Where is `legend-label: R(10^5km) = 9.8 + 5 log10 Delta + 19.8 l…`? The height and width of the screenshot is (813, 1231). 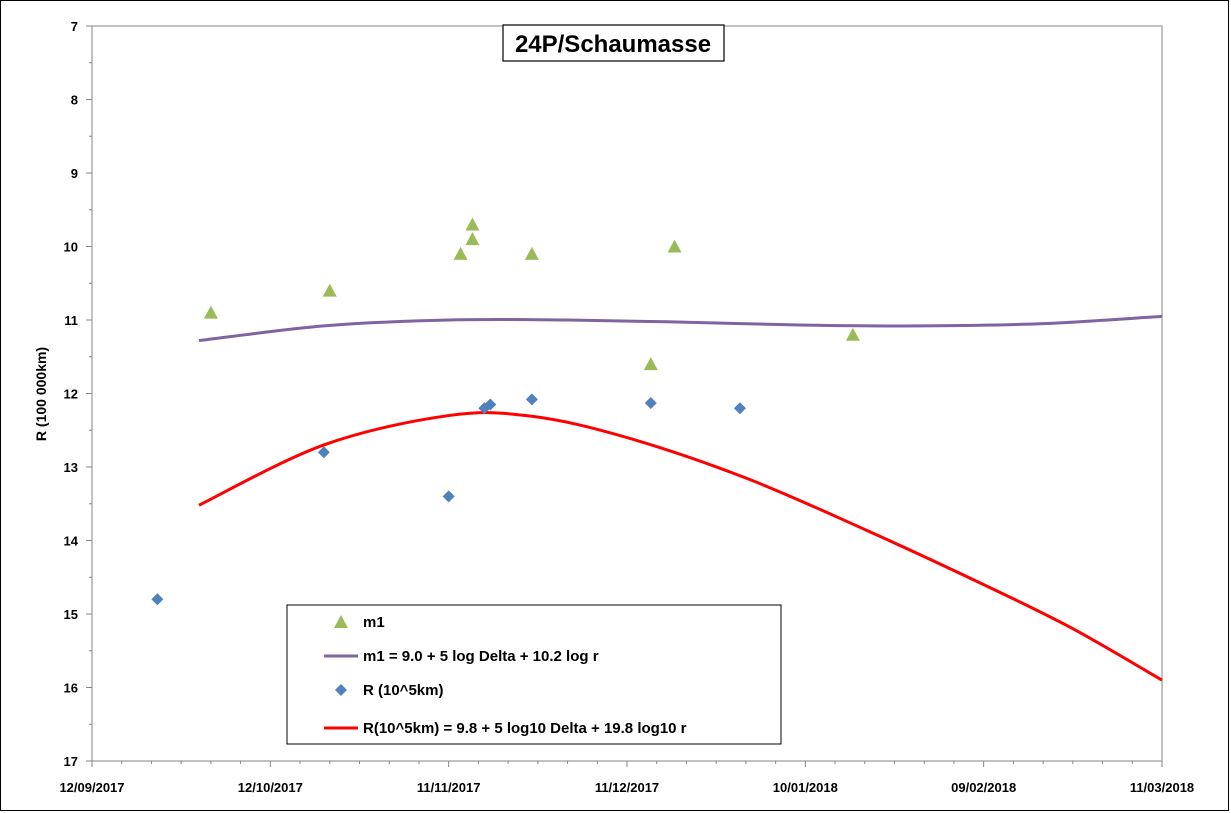 legend-label: R(10^5km) = 9.8 + 5 log10 Delta + 19.8 l… is located at coordinates (525, 728).